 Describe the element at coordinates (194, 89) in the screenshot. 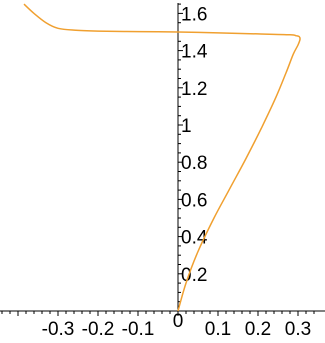

I see `y-tick-label: 1.2` at that location.